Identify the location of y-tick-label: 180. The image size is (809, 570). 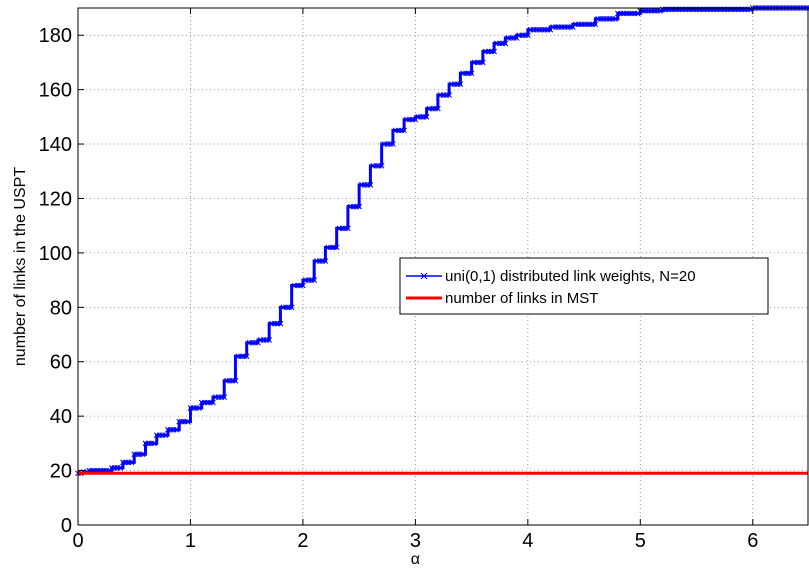
(55, 36).